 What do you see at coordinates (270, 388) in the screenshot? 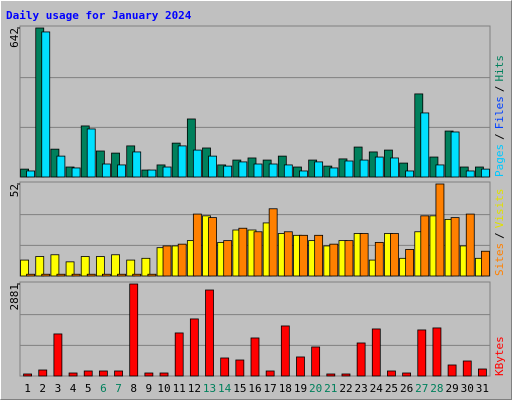
I see `x-tick-label: 17` at bounding box center [270, 388].